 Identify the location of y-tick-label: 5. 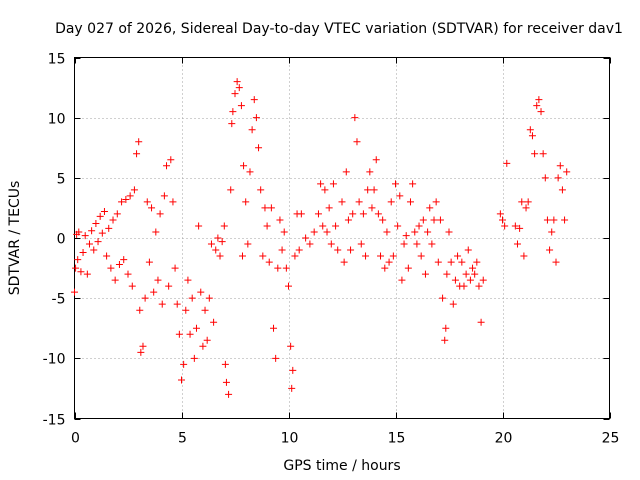
(61, 180).